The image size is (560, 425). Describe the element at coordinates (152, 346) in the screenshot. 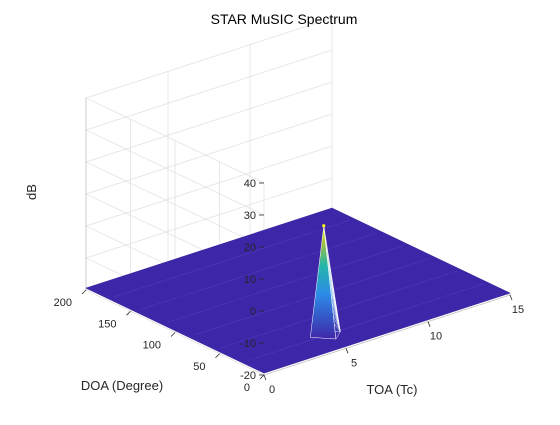

I see `y-tick-label: 100` at that location.